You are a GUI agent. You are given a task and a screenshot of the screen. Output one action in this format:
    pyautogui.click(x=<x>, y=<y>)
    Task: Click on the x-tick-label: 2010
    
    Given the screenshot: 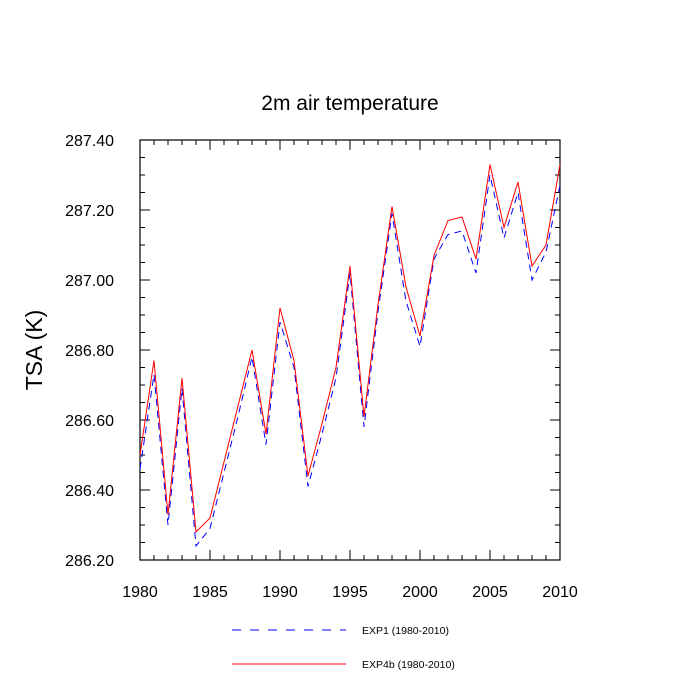 What is the action you would take?
    pyautogui.click(x=560, y=592)
    